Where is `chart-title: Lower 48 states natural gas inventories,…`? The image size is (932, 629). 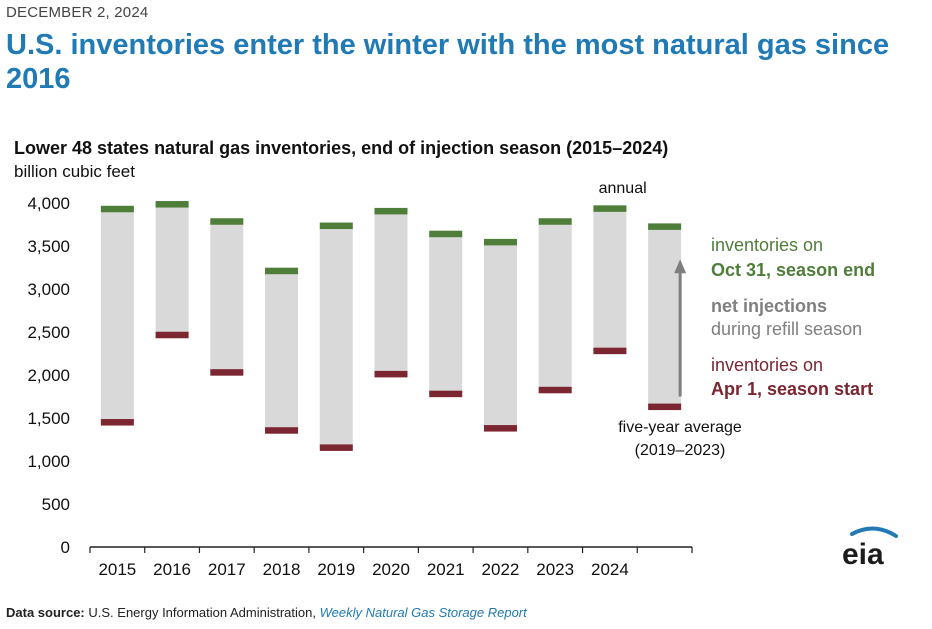
chart-title: Lower 48 states natural gas inventories,… is located at coordinates (341, 148).